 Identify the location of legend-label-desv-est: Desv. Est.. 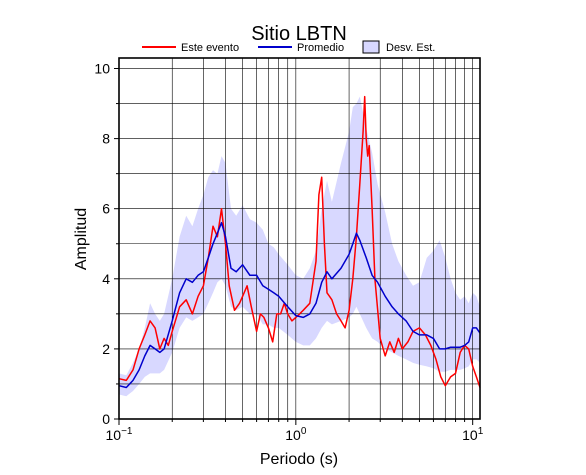
(410, 48).